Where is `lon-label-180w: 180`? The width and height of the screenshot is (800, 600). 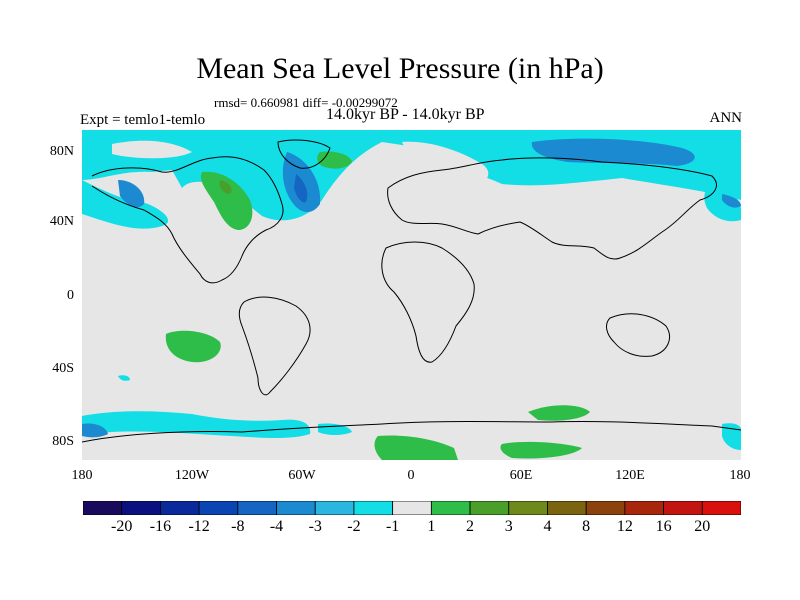
lon-label-180w: 180 is located at coordinates (82, 475).